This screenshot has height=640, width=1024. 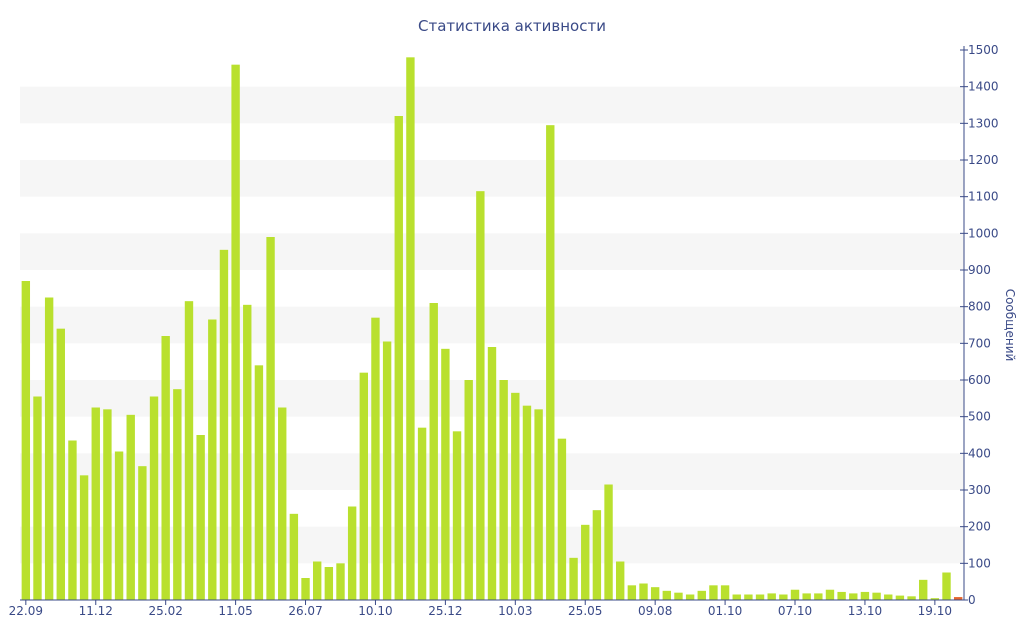 I want to click on x-tick-label: 25.02, so click(x=165, y=611).